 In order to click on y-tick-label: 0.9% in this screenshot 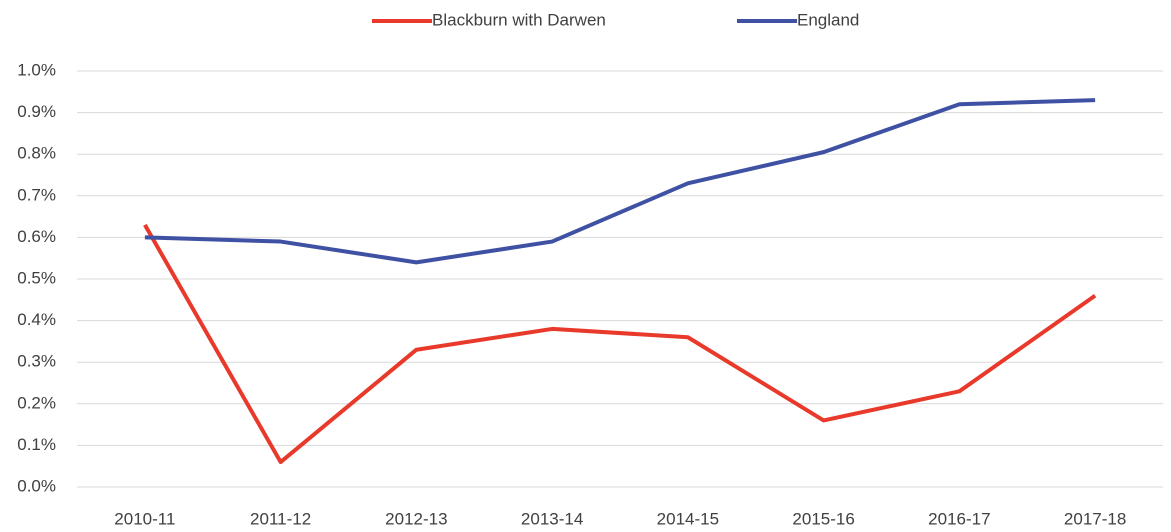, I will do `click(36, 111)`.